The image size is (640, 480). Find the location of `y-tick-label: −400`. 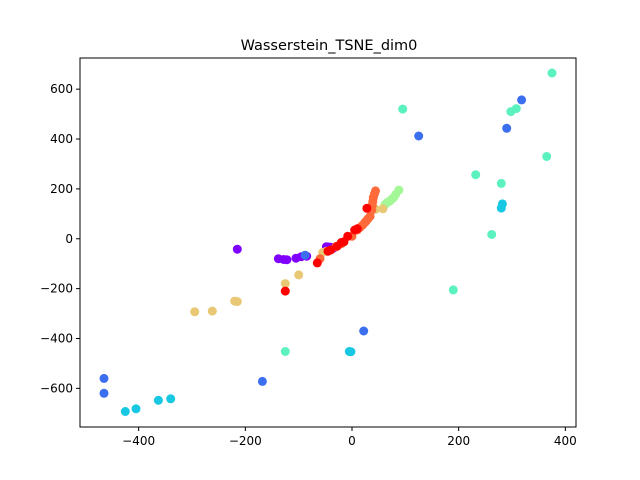

y-tick-label: −400 is located at coordinates (56, 338).